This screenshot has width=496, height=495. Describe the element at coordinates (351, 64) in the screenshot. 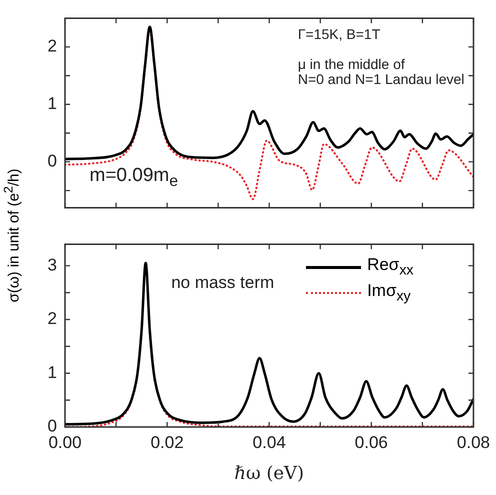

I see `annotation: μ in the middle of` at that location.